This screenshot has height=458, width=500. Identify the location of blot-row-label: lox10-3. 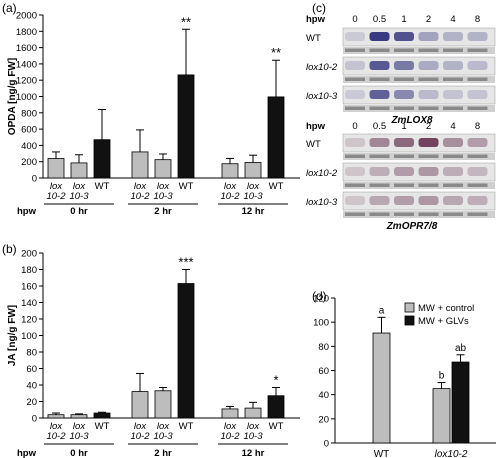
(322, 96).